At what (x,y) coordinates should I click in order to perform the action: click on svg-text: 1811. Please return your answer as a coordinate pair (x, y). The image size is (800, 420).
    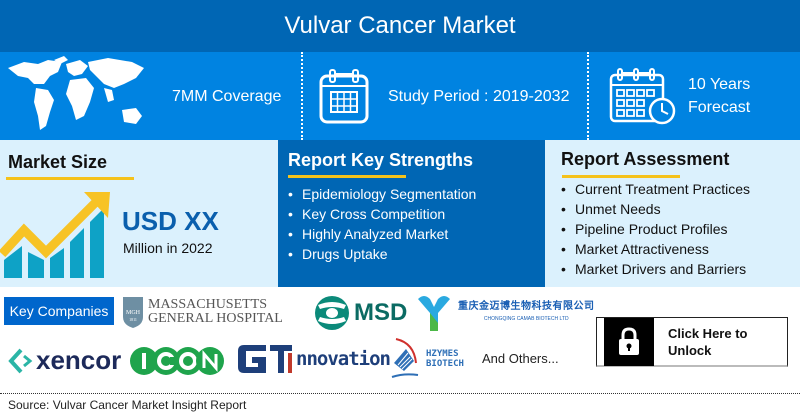
    Looking at the image, I should click on (133, 319).